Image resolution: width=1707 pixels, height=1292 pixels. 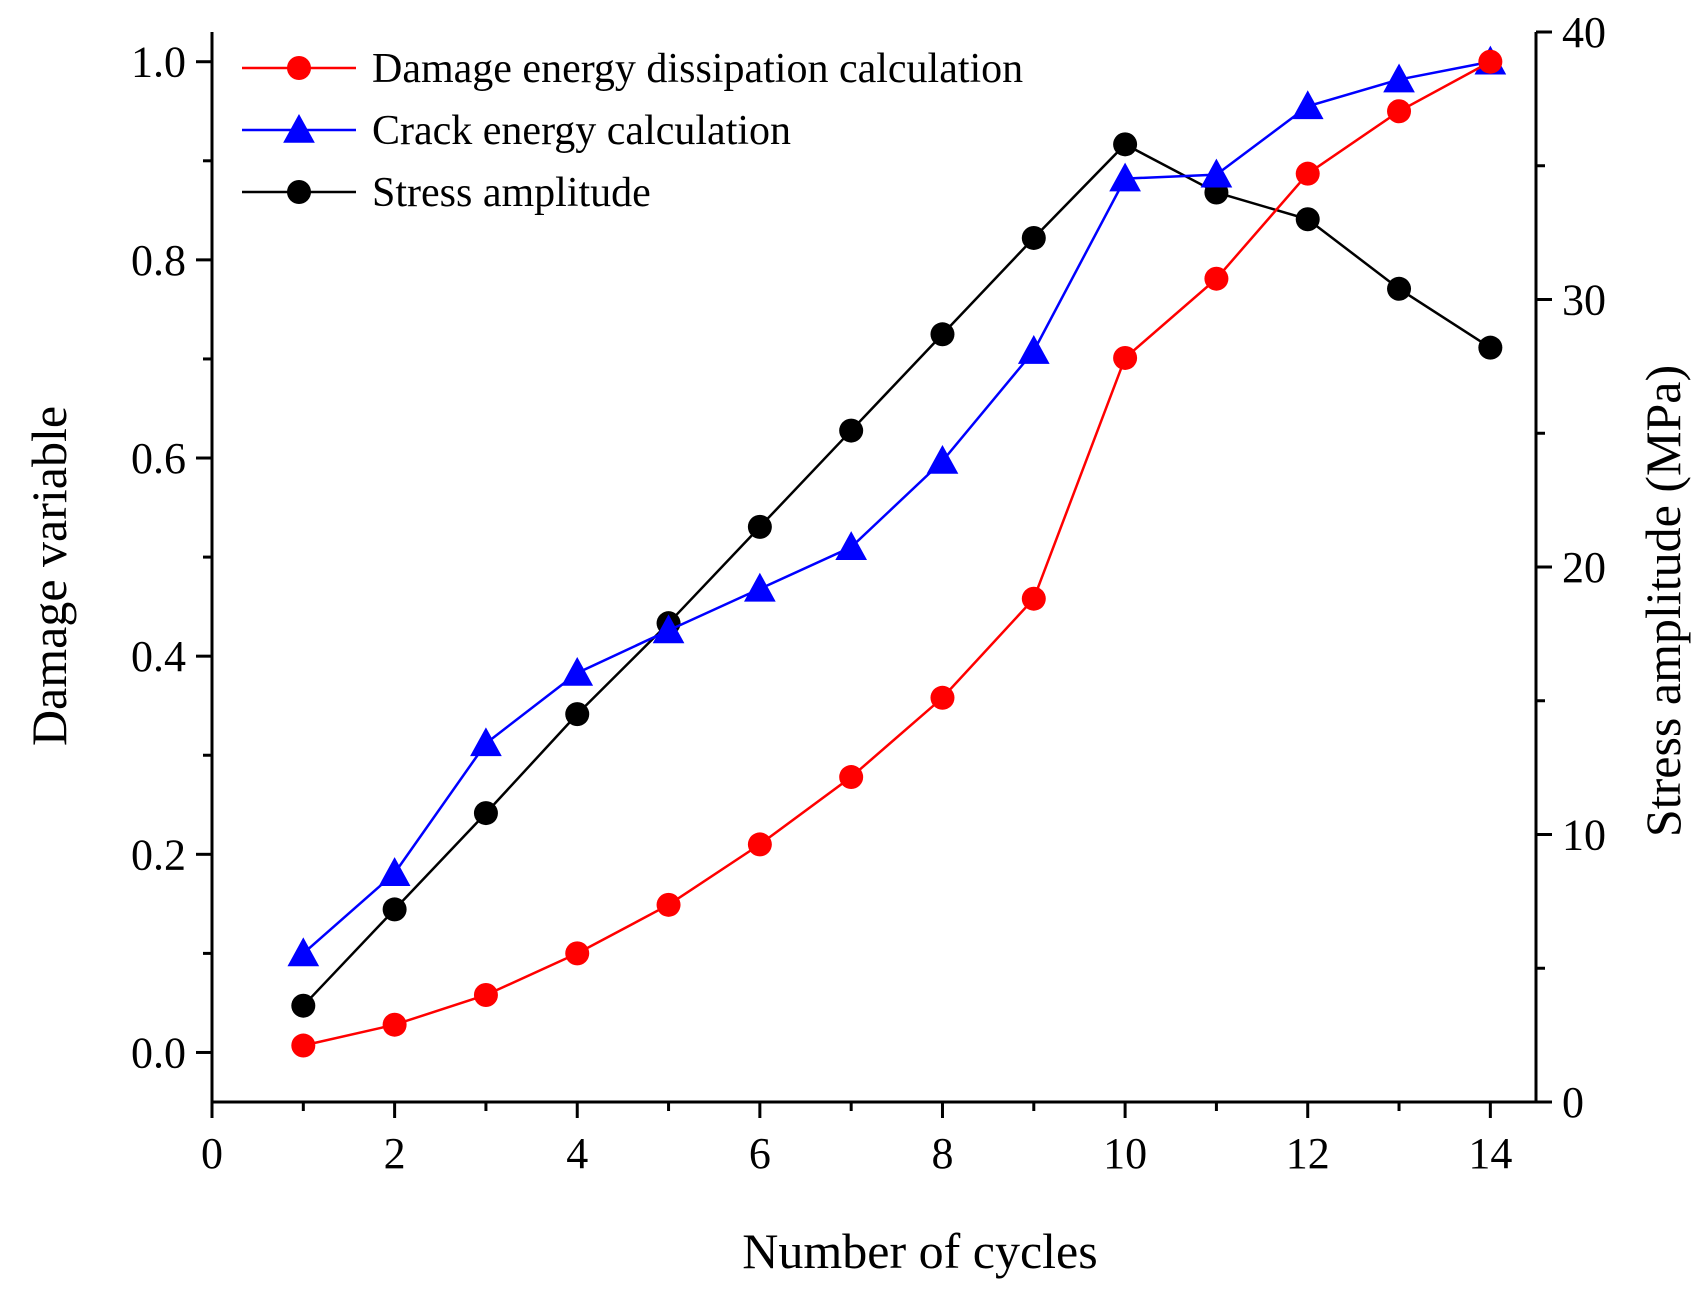 What do you see at coordinates (581, 131) in the screenshot?
I see `legend-label: Crack energy calculation` at bounding box center [581, 131].